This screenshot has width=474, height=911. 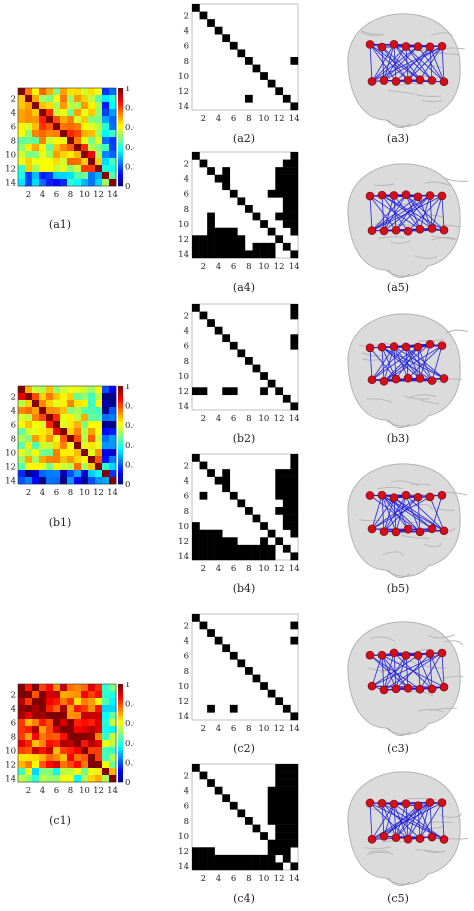 I want to click on brain-b5-svg, so click(x=407, y=520).